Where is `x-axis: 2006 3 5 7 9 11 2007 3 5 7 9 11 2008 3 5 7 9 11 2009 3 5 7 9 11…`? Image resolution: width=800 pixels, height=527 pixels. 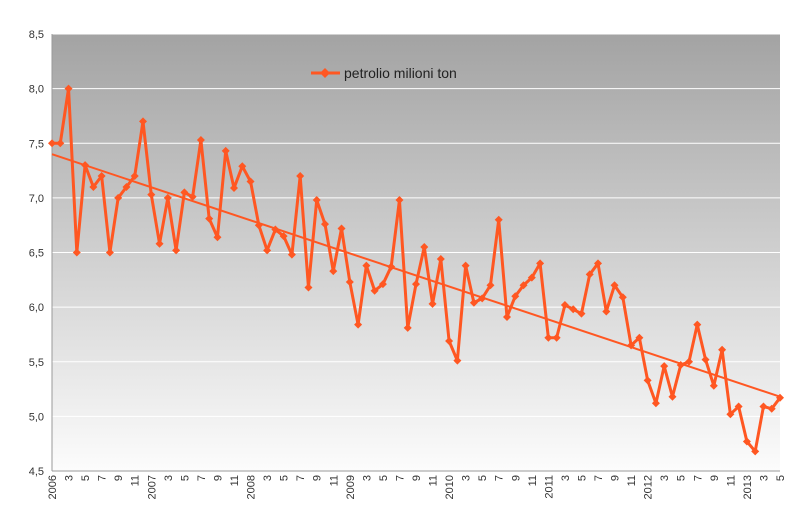
x-axis: 2006 3 5 7 9 11 2007 3 5 7 9 11 2008 3 5 7 9 11 2009 3 5 7 9 11… is located at coordinates (417, 484).